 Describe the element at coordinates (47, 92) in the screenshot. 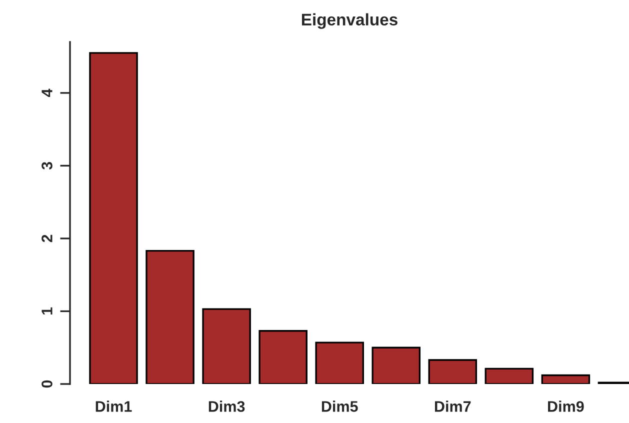

I see `y-tick-label: 4` at that location.